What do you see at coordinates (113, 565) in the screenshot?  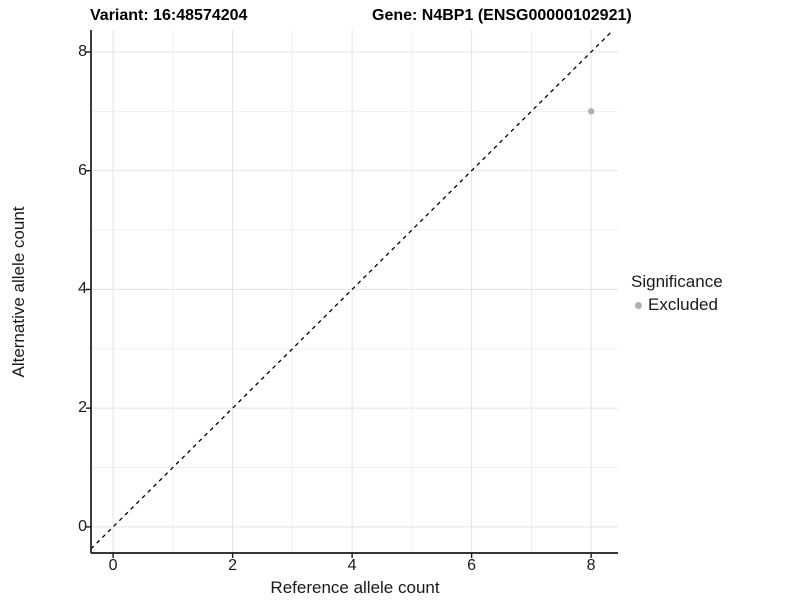 I see `x-tick-label: 0` at bounding box center [113, 565].